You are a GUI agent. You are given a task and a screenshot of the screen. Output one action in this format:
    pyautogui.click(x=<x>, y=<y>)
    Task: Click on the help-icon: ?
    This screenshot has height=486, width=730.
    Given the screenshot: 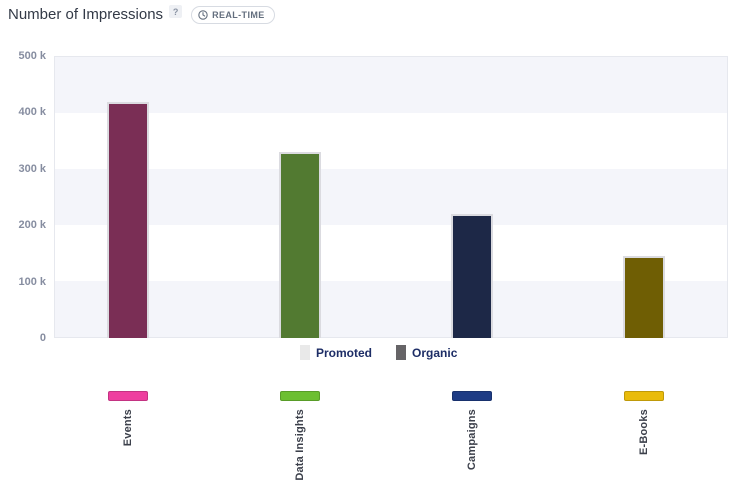 What is the action you would take?
    pyautogui.click(x=176, y=11)
    